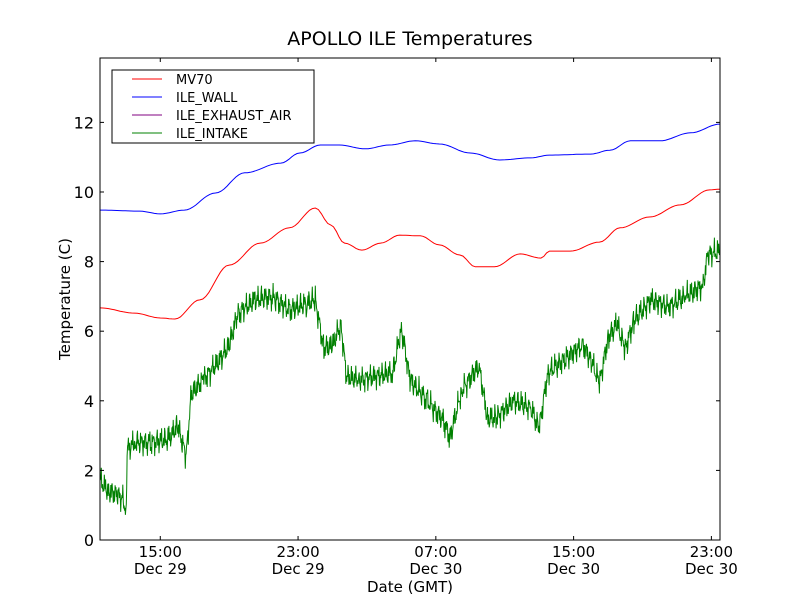 The height and width of the screenshot is (604, 800). Describe the element at coordinates (207, 98) in the screenshot. I see `legend-label: ILE_WALL` at that location.